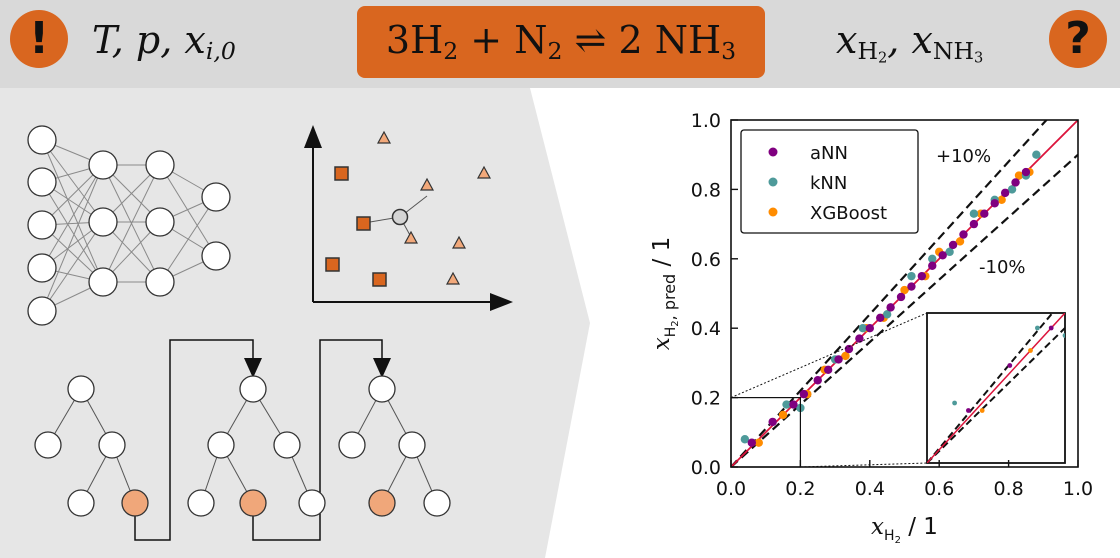  I want to click on output-badge-icon: ?, so click(1078, 39).